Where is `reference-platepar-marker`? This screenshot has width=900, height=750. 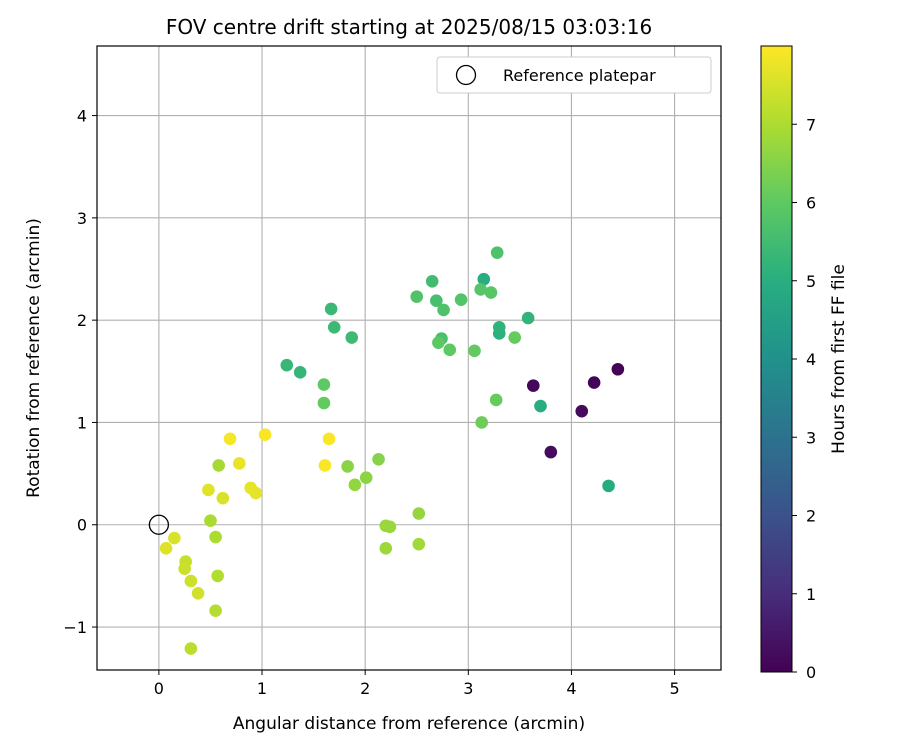
reference-platepar-marker is located at coordinates (159, 524).